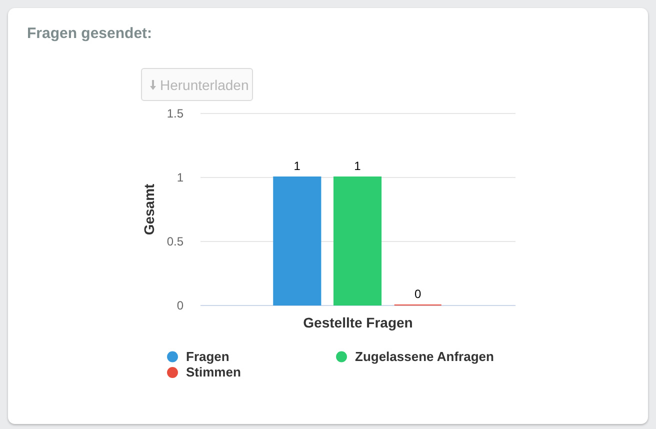 This screenshot has width=656, height=429. What do you see at coordinates (89, 33) in the screenshot?
I see `chart-title: Fragen gesendet:` at bounding box center [89, 33].